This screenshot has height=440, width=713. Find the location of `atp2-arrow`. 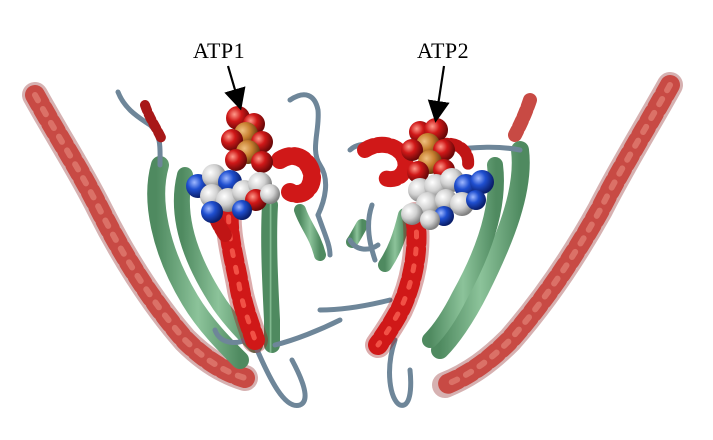

atp2-arrow is located at coordinates (440, 89).